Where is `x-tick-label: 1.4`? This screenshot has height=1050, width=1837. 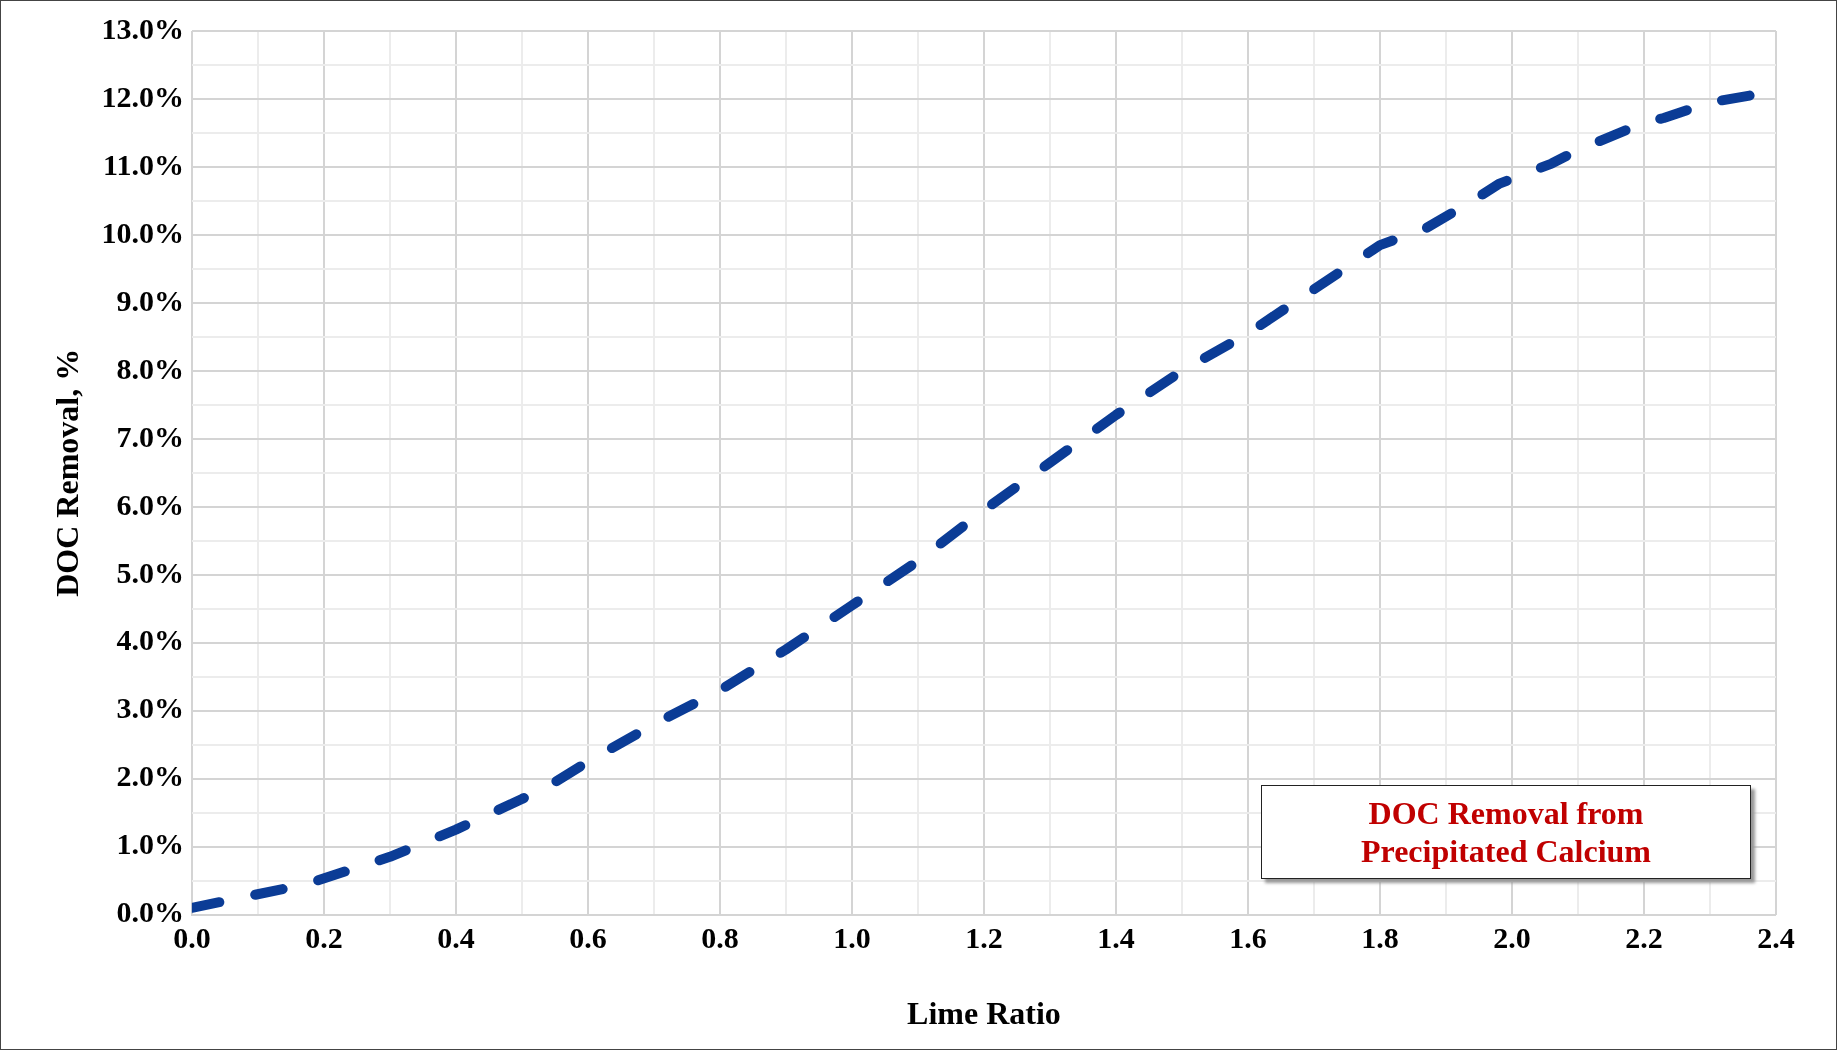 x-tick-label: 1.4 is located at coordinates (1116, 938).